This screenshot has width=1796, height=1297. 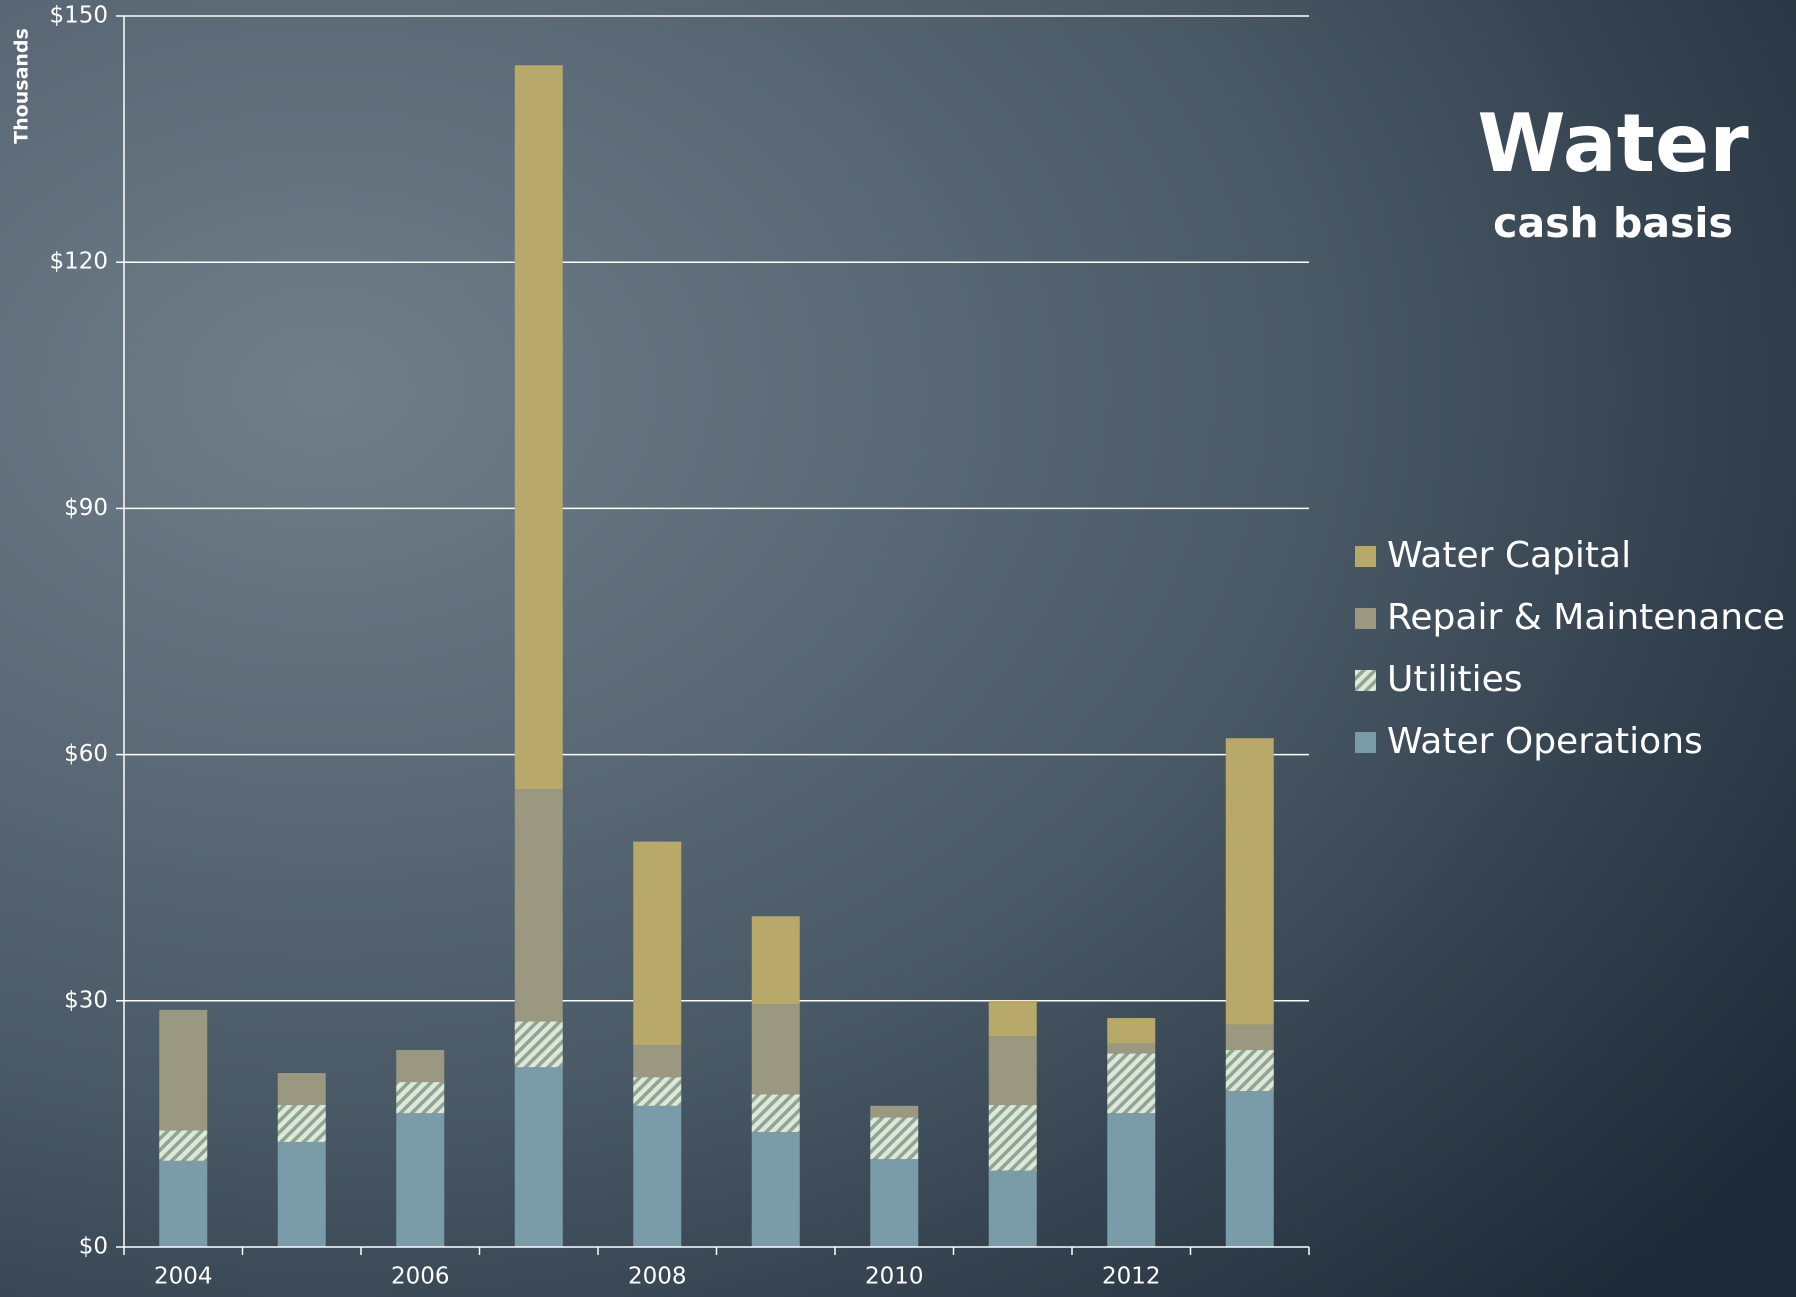 I want to click on x-tick-label: 2012, so click(x=1131, y=1277).